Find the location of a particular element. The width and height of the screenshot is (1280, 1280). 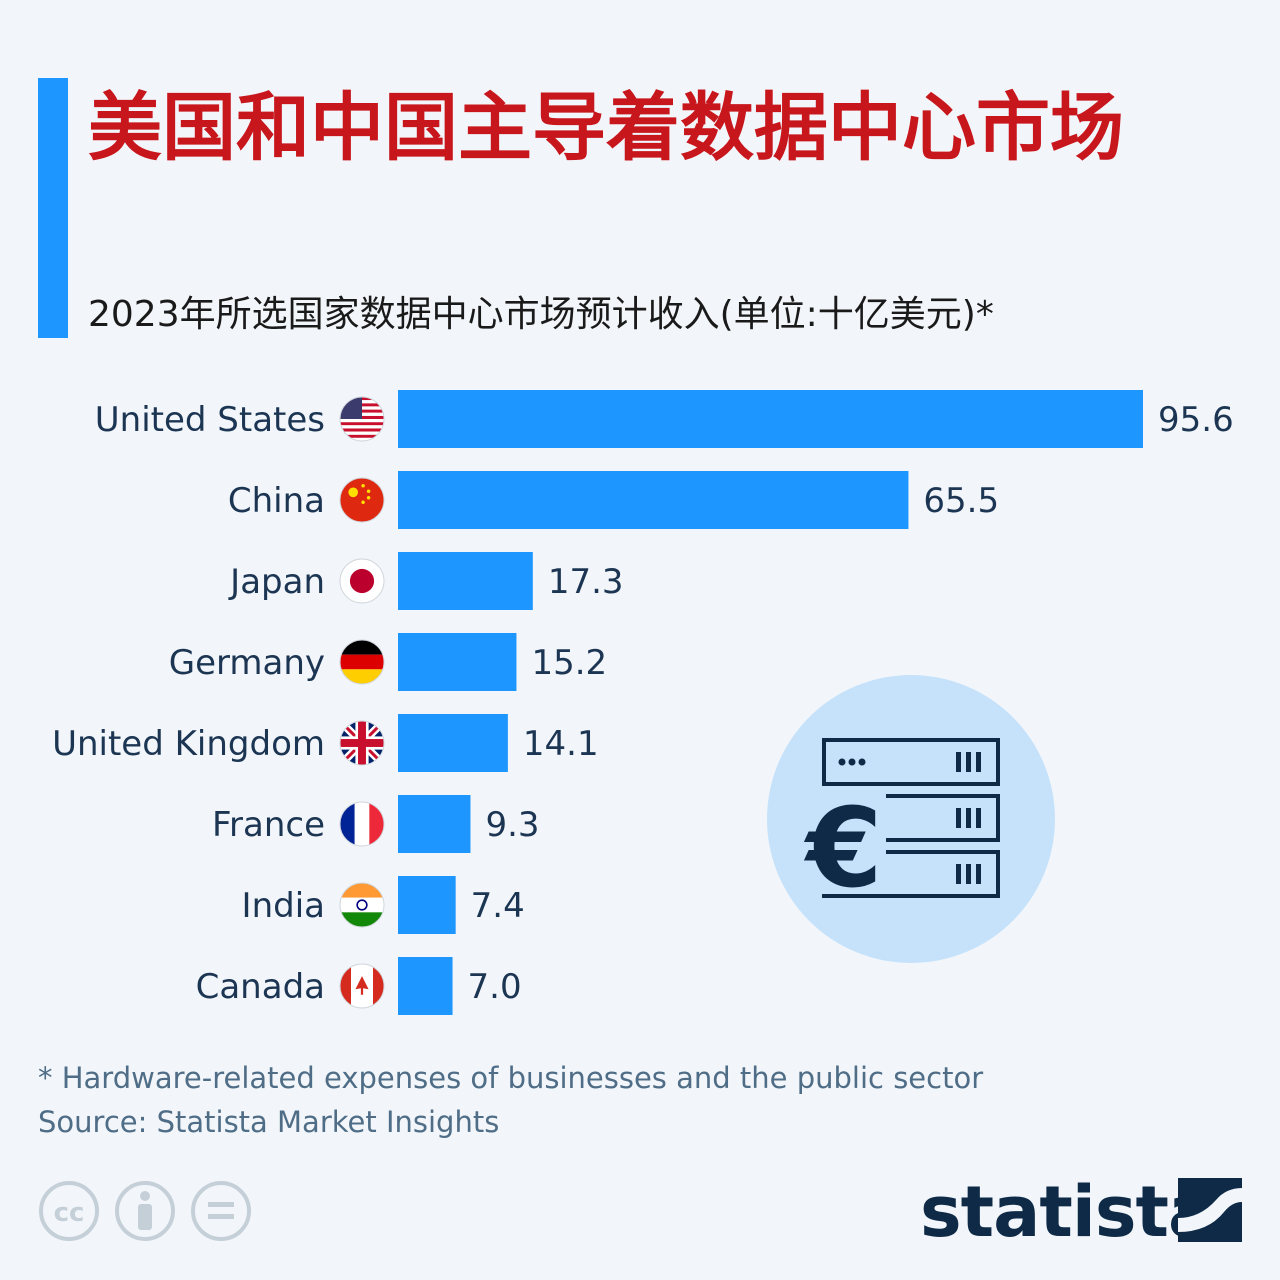

value-label: 17.3 is located at coordinates (586, 582).